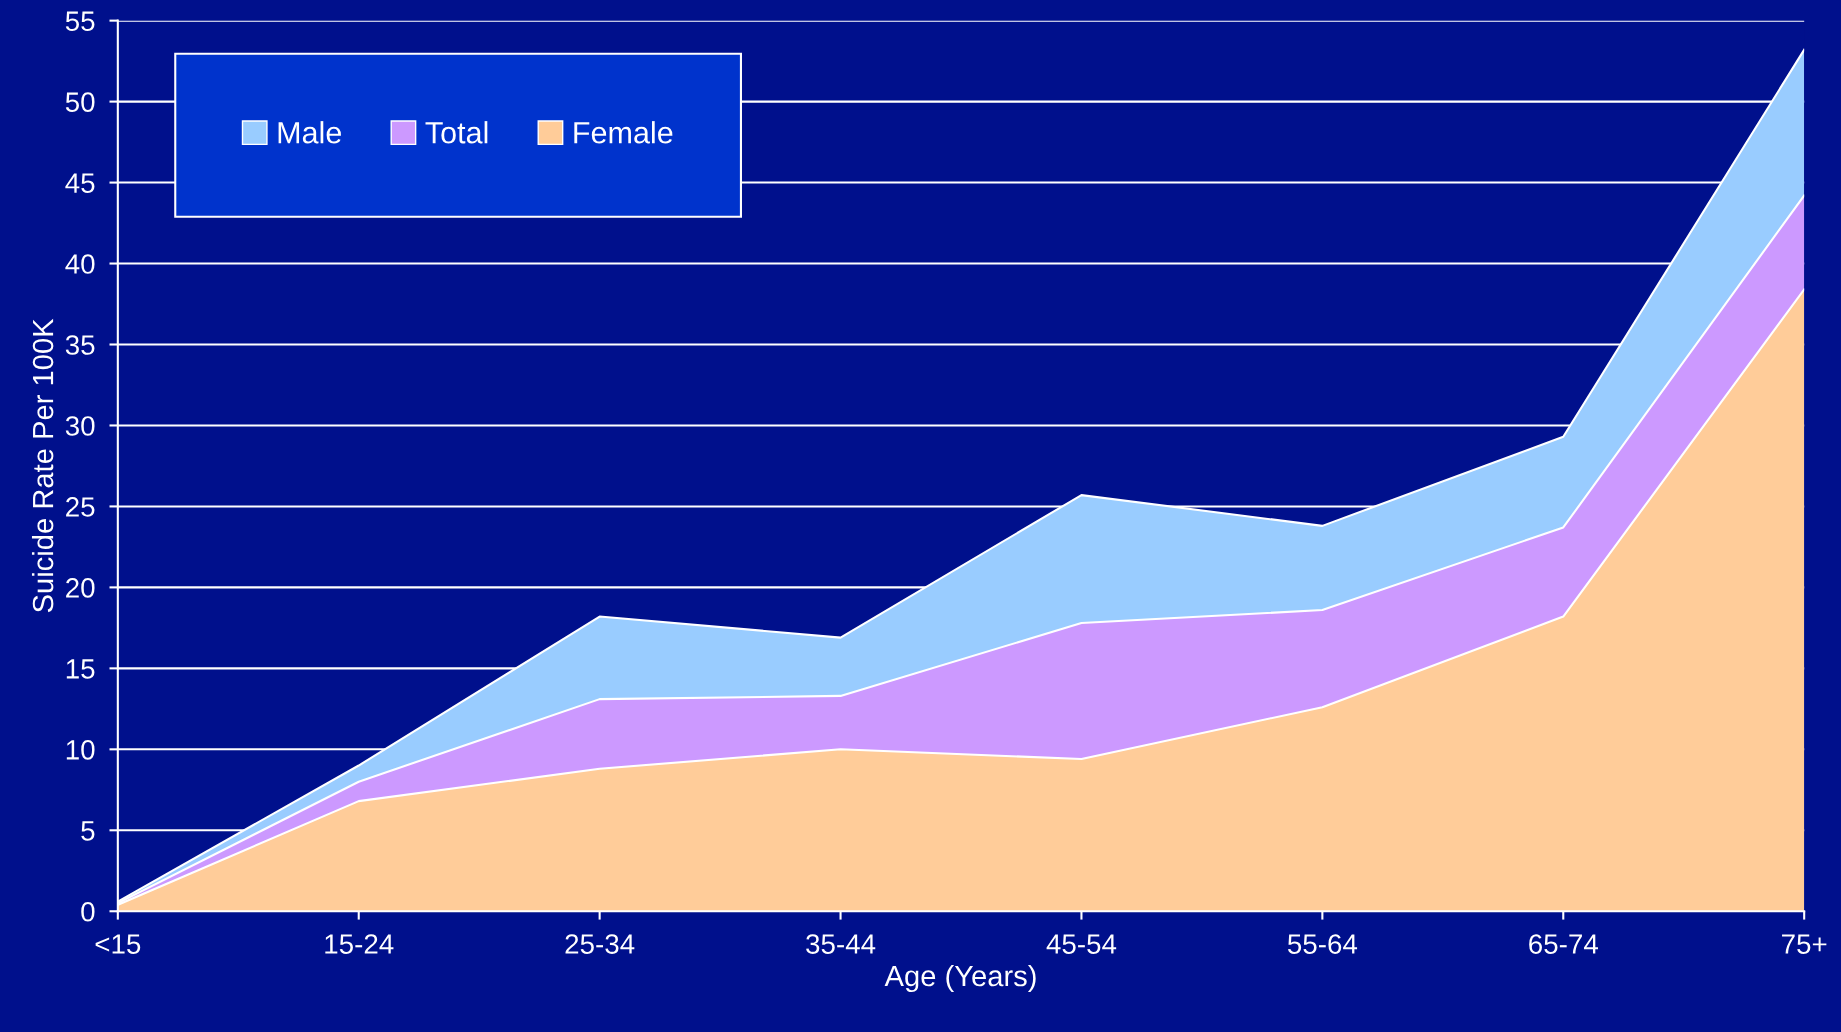  I want to click on y-tick-label: 15, so click(80, 669).